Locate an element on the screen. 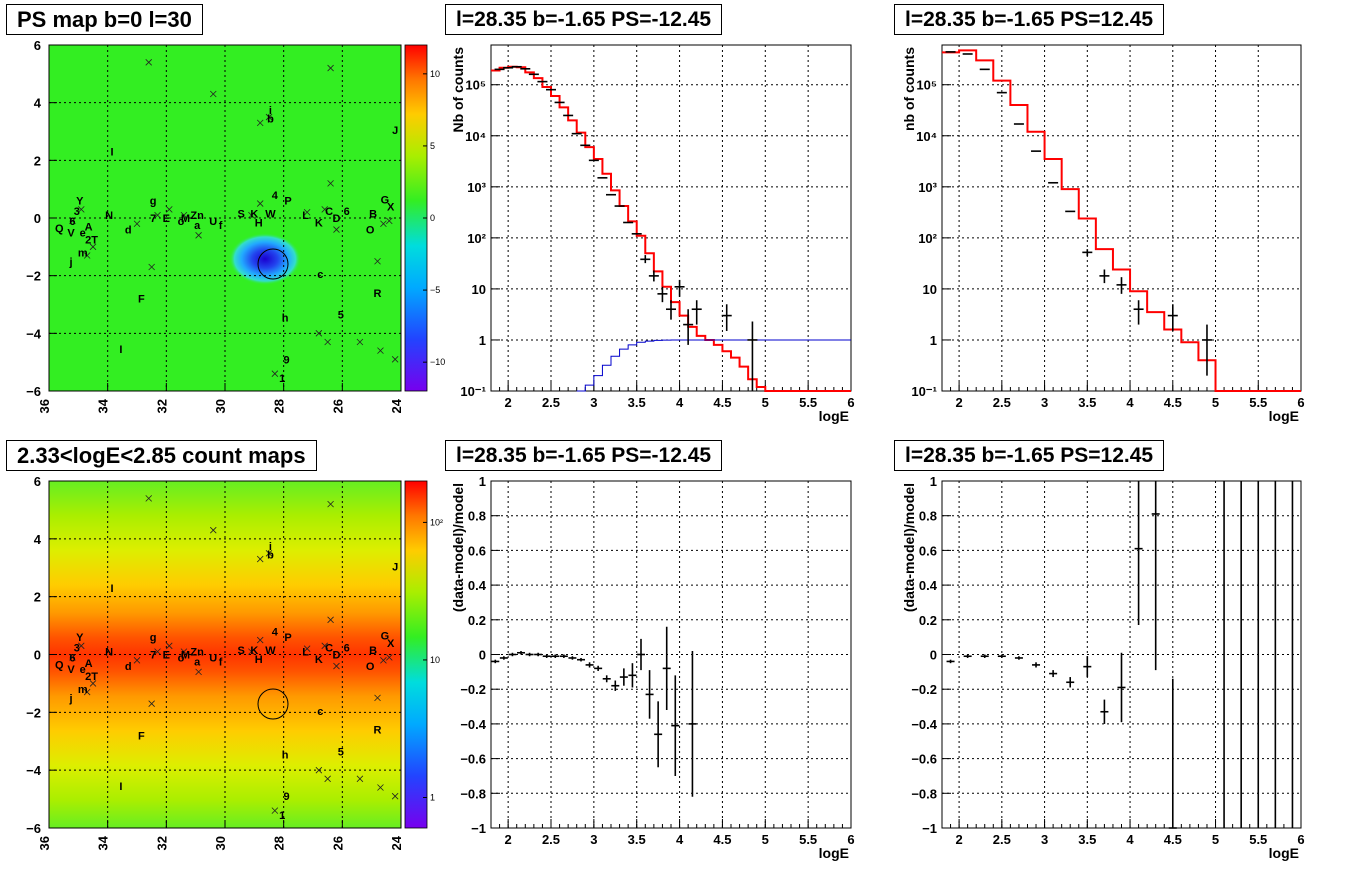 This screenshot has height=875, width=1348. source-label: d is located at coordinates (128, 231).